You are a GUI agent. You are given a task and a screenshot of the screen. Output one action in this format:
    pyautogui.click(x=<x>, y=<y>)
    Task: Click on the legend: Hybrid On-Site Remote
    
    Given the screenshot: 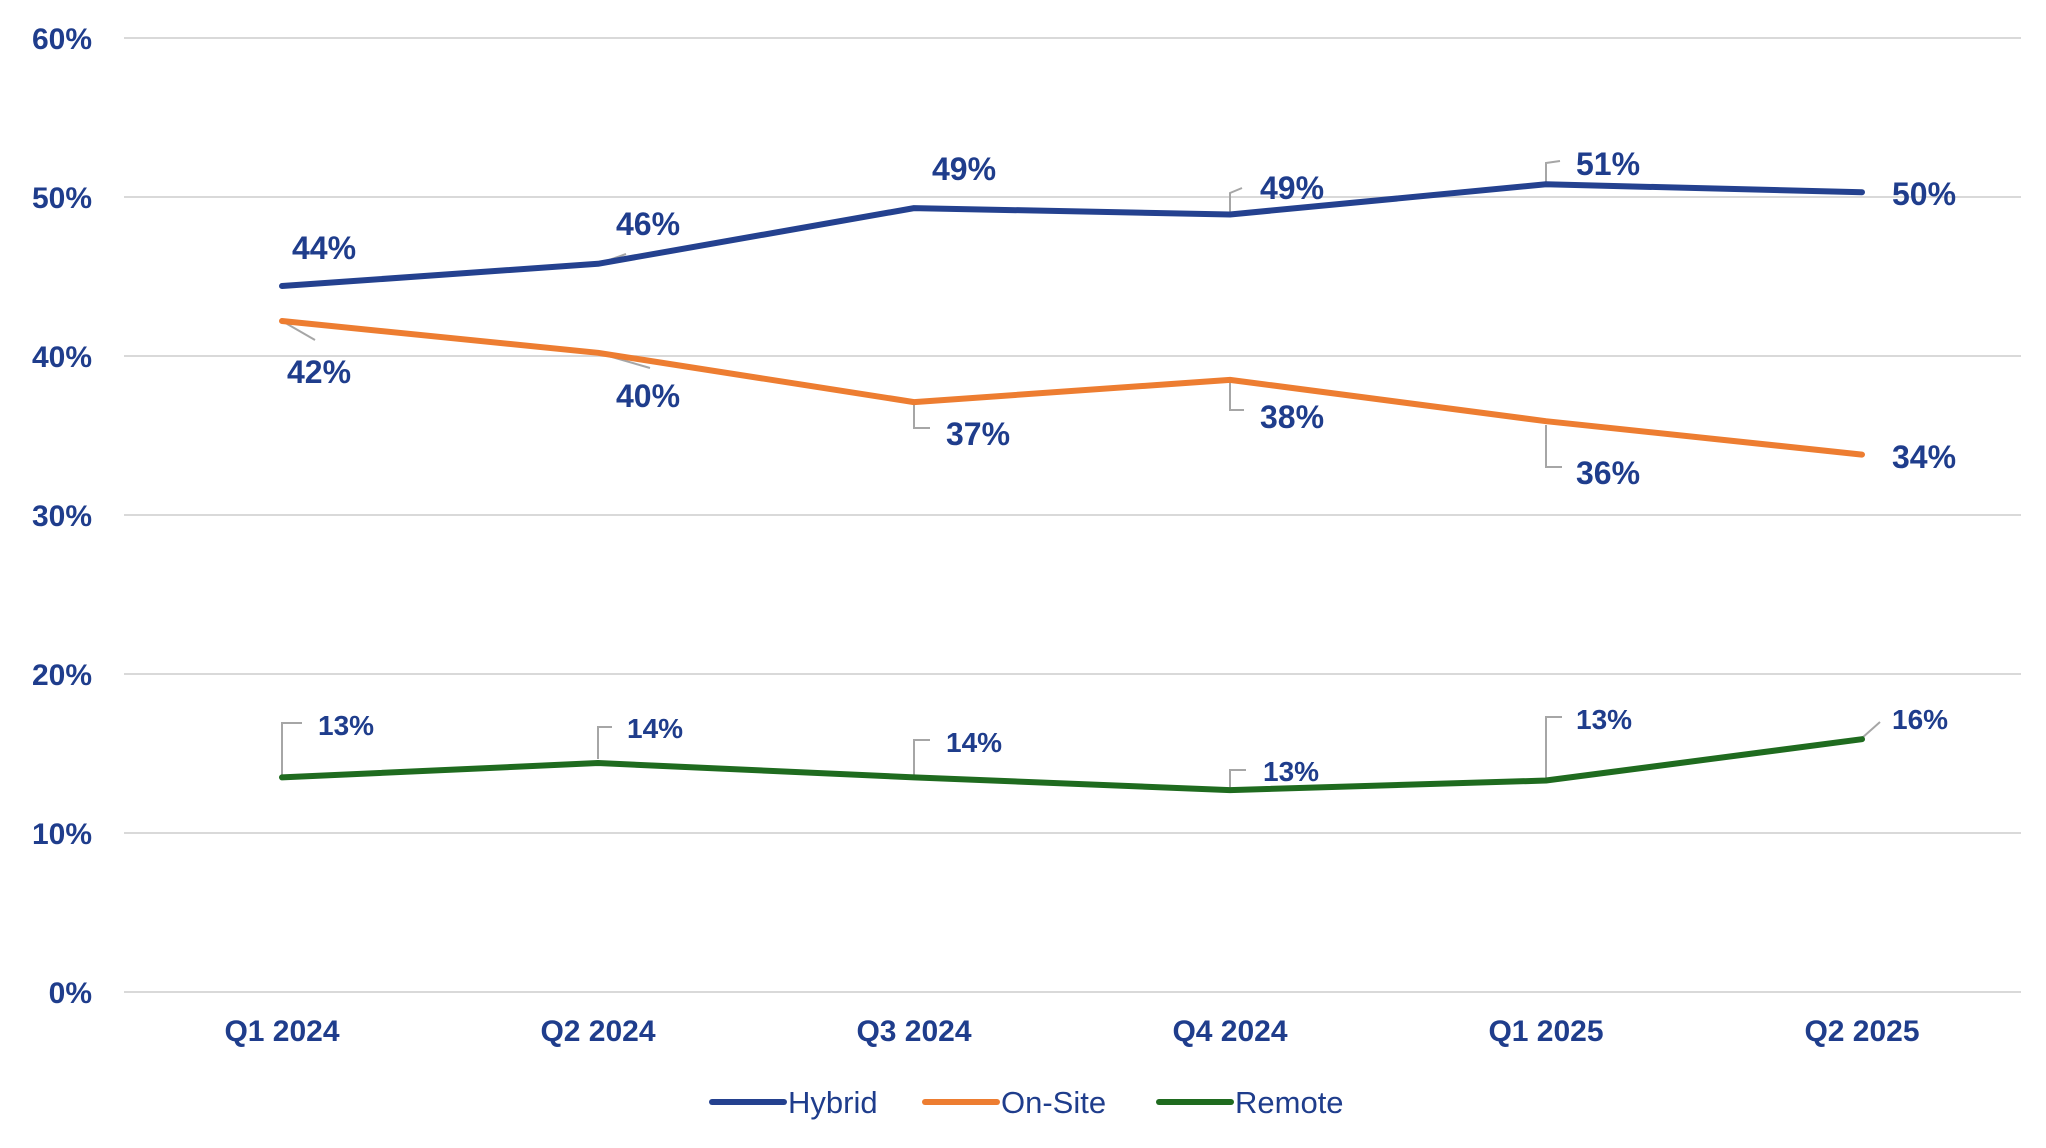 What is the action you would take?
    pyautogui.click(x=1026, y=1102)
    